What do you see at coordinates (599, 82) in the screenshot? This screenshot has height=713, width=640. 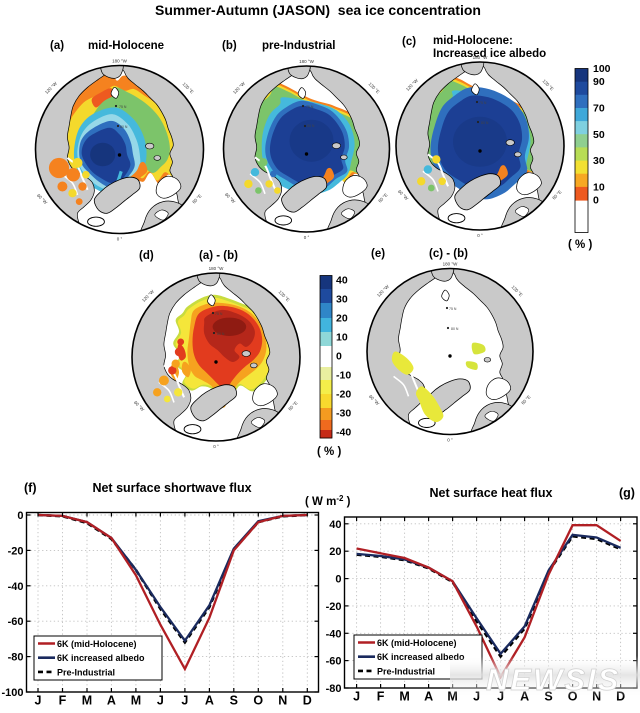 I see `svg-text: 90` at bounding box center [599, 82].